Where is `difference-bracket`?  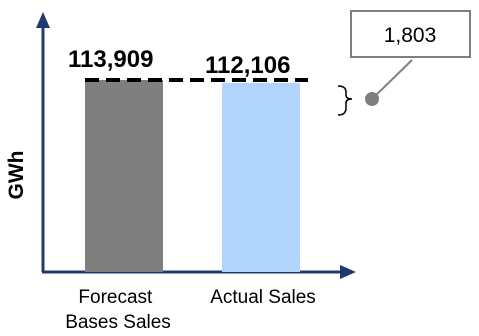 difference-bracket is located at coordinates (345, 100).